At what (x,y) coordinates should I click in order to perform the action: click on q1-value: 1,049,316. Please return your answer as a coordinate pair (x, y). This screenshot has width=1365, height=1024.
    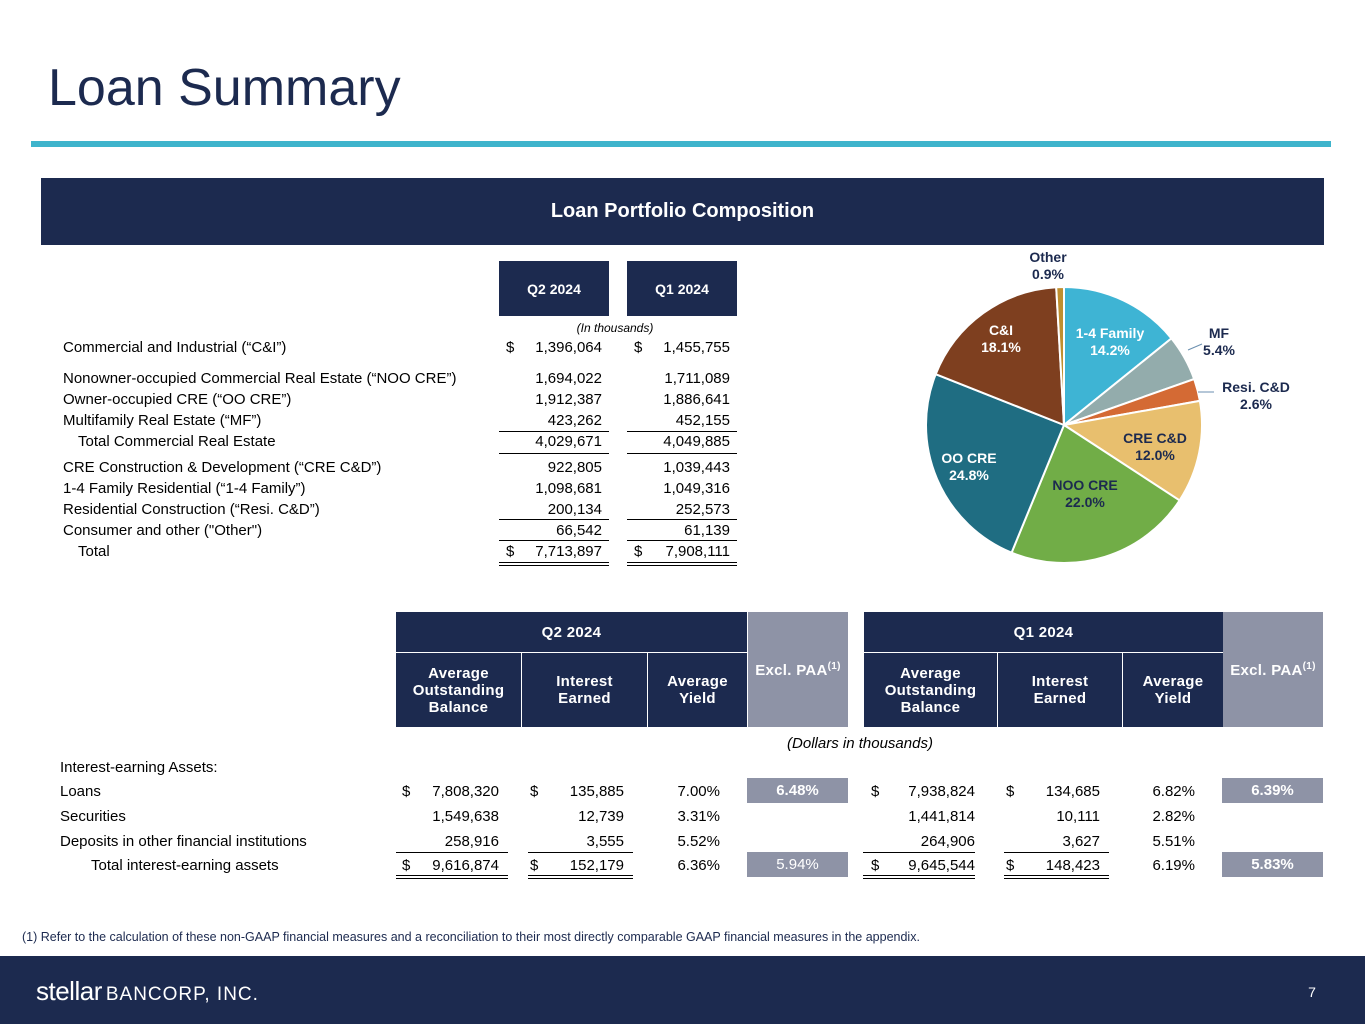
    Looking at the image, I should click on (696, 488).